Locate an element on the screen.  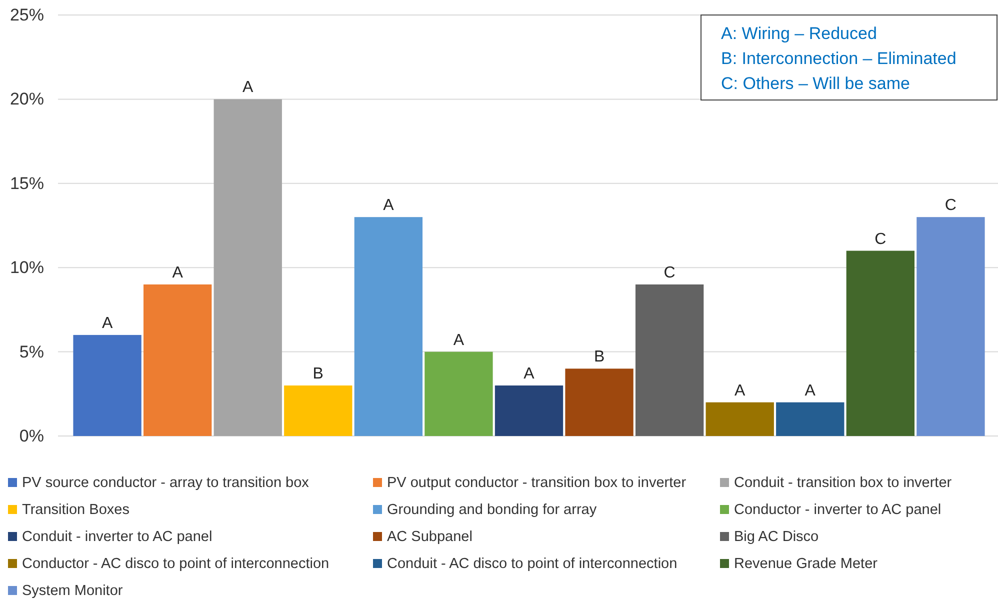
y-tick-label: 20% is located at coordinates (27, 99).